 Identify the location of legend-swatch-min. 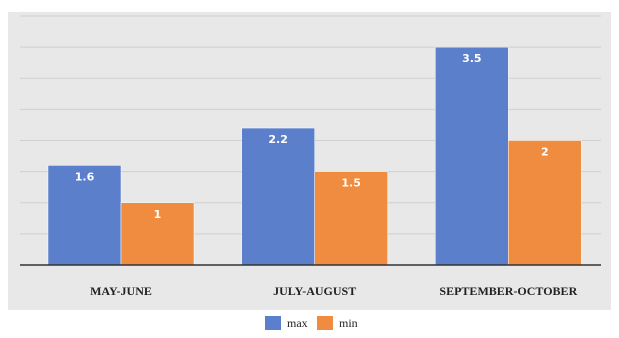
(325, 323).